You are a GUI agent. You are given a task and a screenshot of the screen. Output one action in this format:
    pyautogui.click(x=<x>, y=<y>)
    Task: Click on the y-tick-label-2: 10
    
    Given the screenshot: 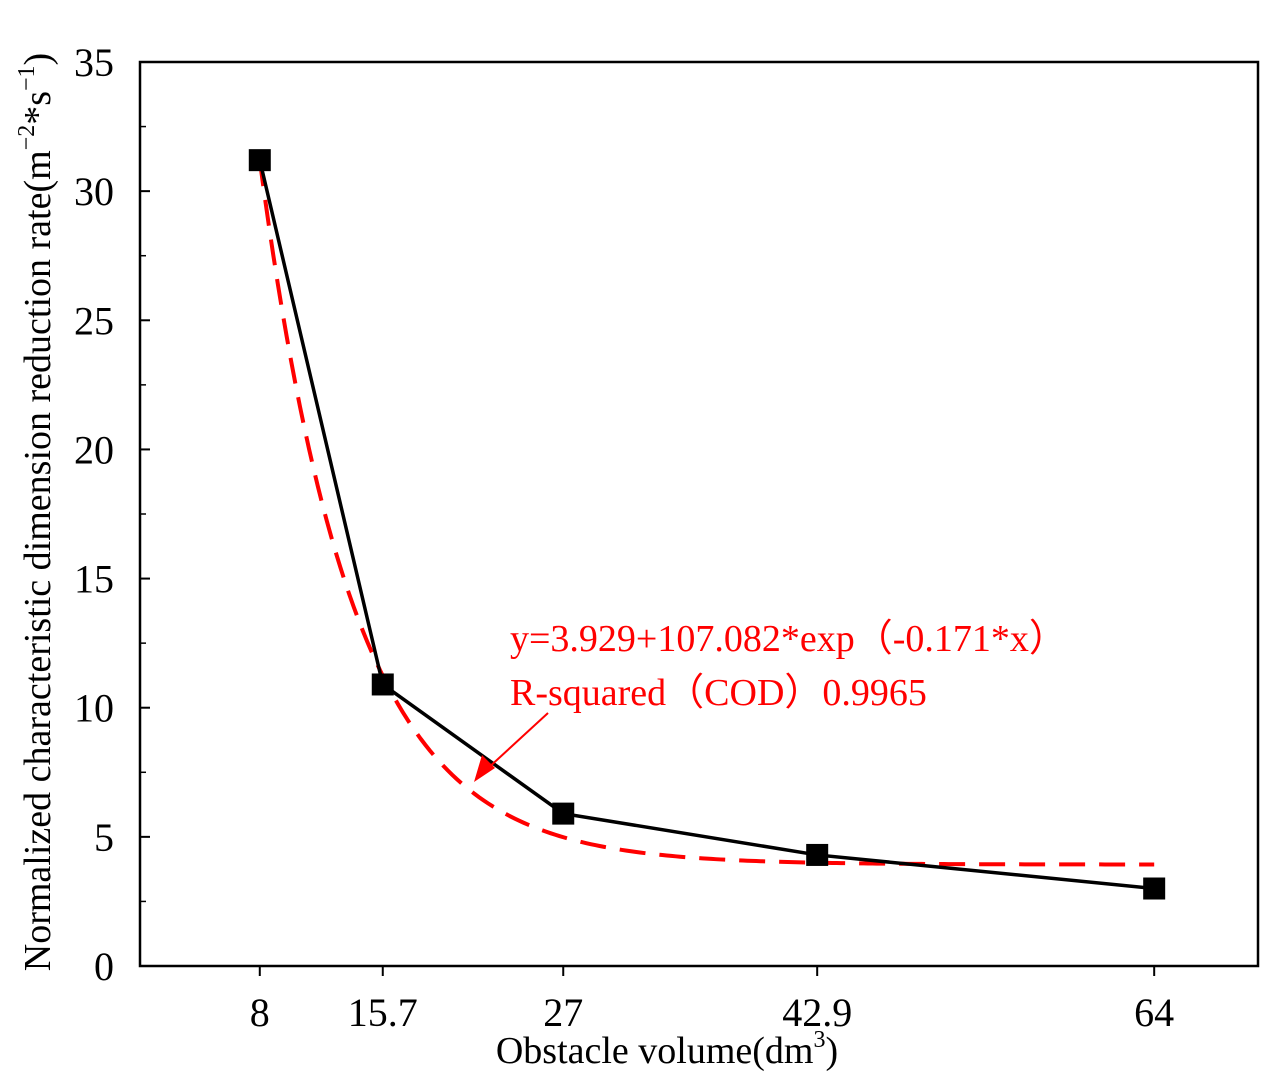 What is the action you would take?
    pyautogui.click(x=94, y=708)
    